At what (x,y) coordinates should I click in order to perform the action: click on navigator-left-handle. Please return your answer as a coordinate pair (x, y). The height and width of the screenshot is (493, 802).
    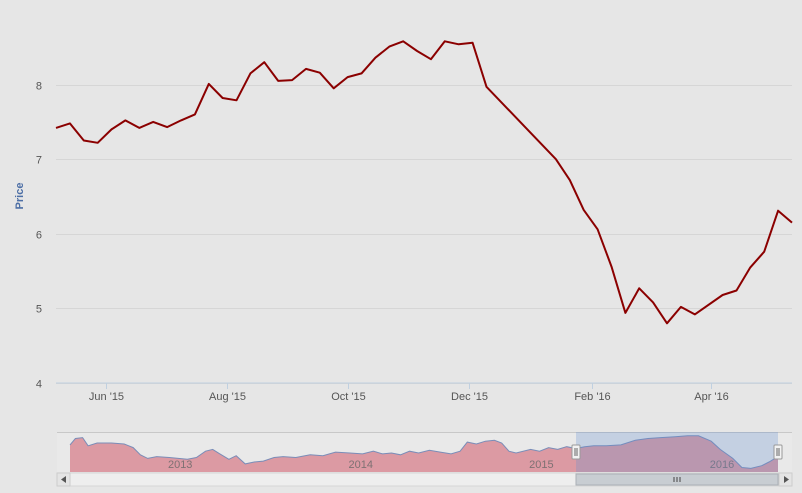
    Looking at the image, I should click on (576, 452).